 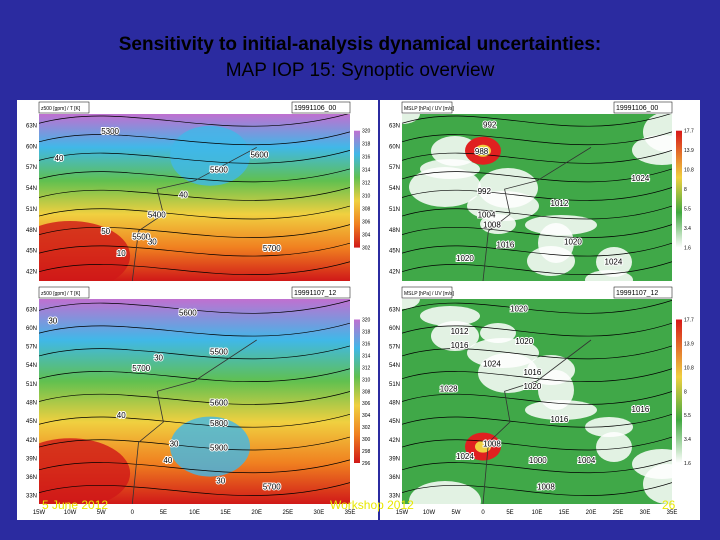 I want to click on lon-tick-label: 5W, so click(x=456, y=513).